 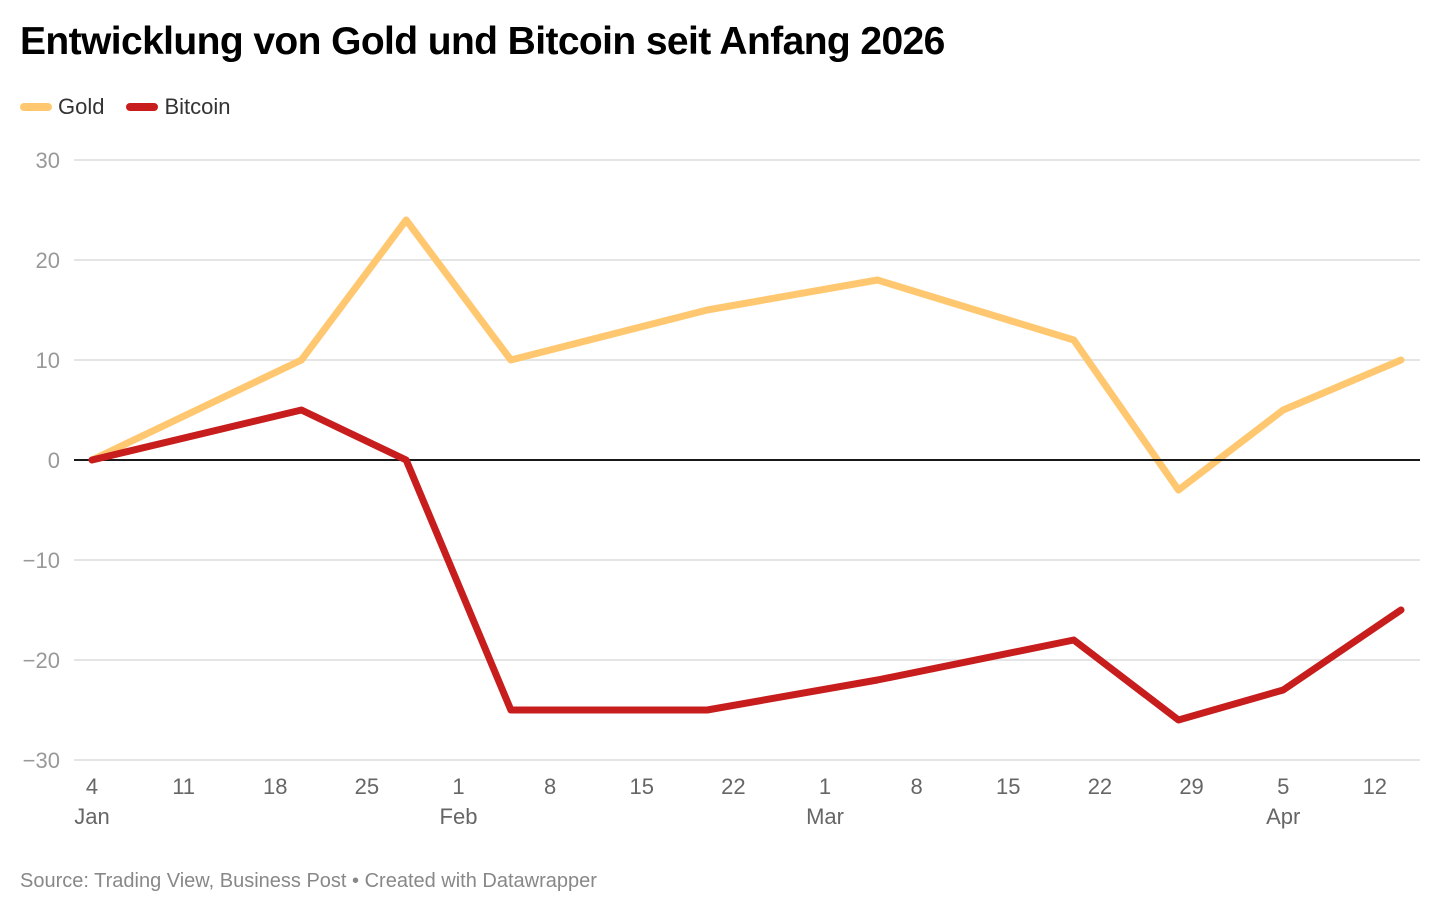 What do you see at coordinates (142, 107) in the screenshot?
I see `legend-swatch-bitcoin` at bounding box center [142, 107].